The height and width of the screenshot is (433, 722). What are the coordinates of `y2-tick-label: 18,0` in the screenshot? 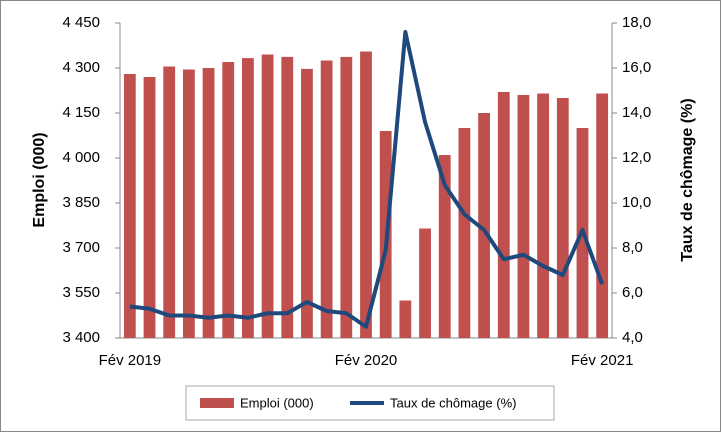 It's located at (636, 22).